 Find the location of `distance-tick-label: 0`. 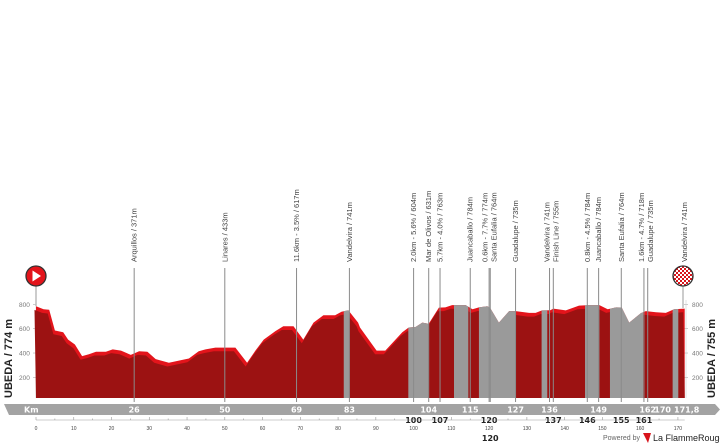

distance-tick-label: 0 is located at coordinates (36, 429).